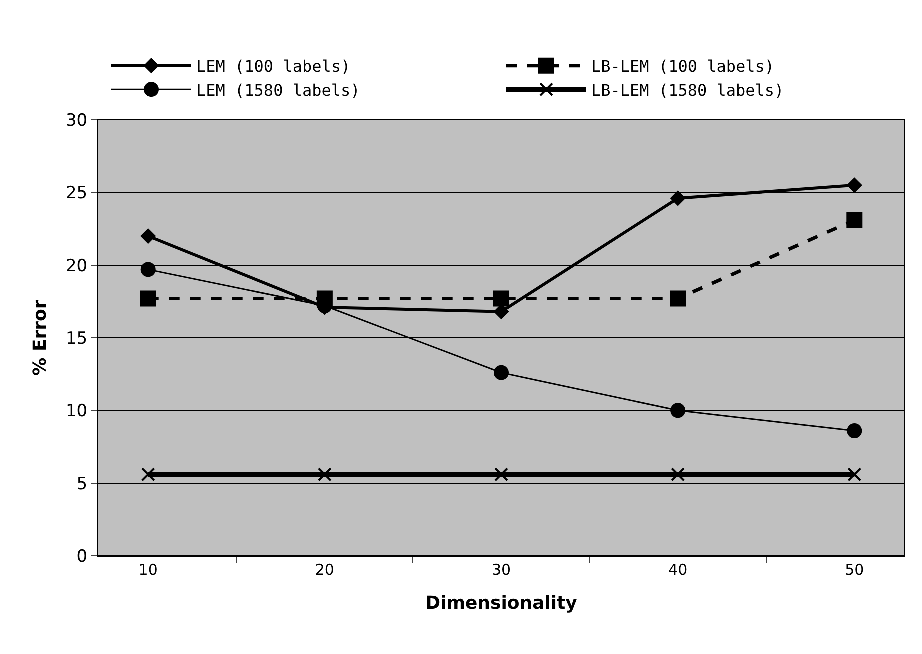 Image resolution: width=922 pixels, height=654 pixels. What do you see at coordinates (688, 90) in the screenshot?
I see `legend-label: LB-LEM (1580 labels)` at bounding box center [688, 90].